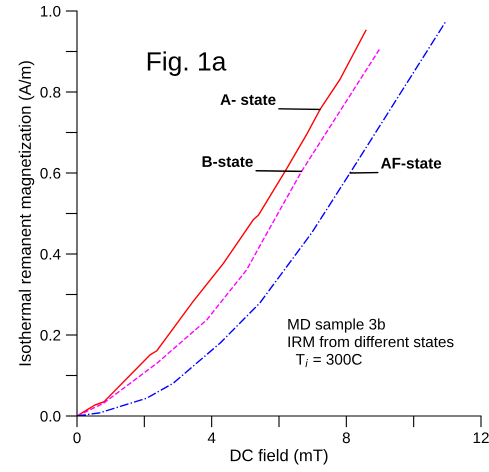 This screenshot has height=472, width=489. I want to click on annotation: B-state, so click(227, 161).